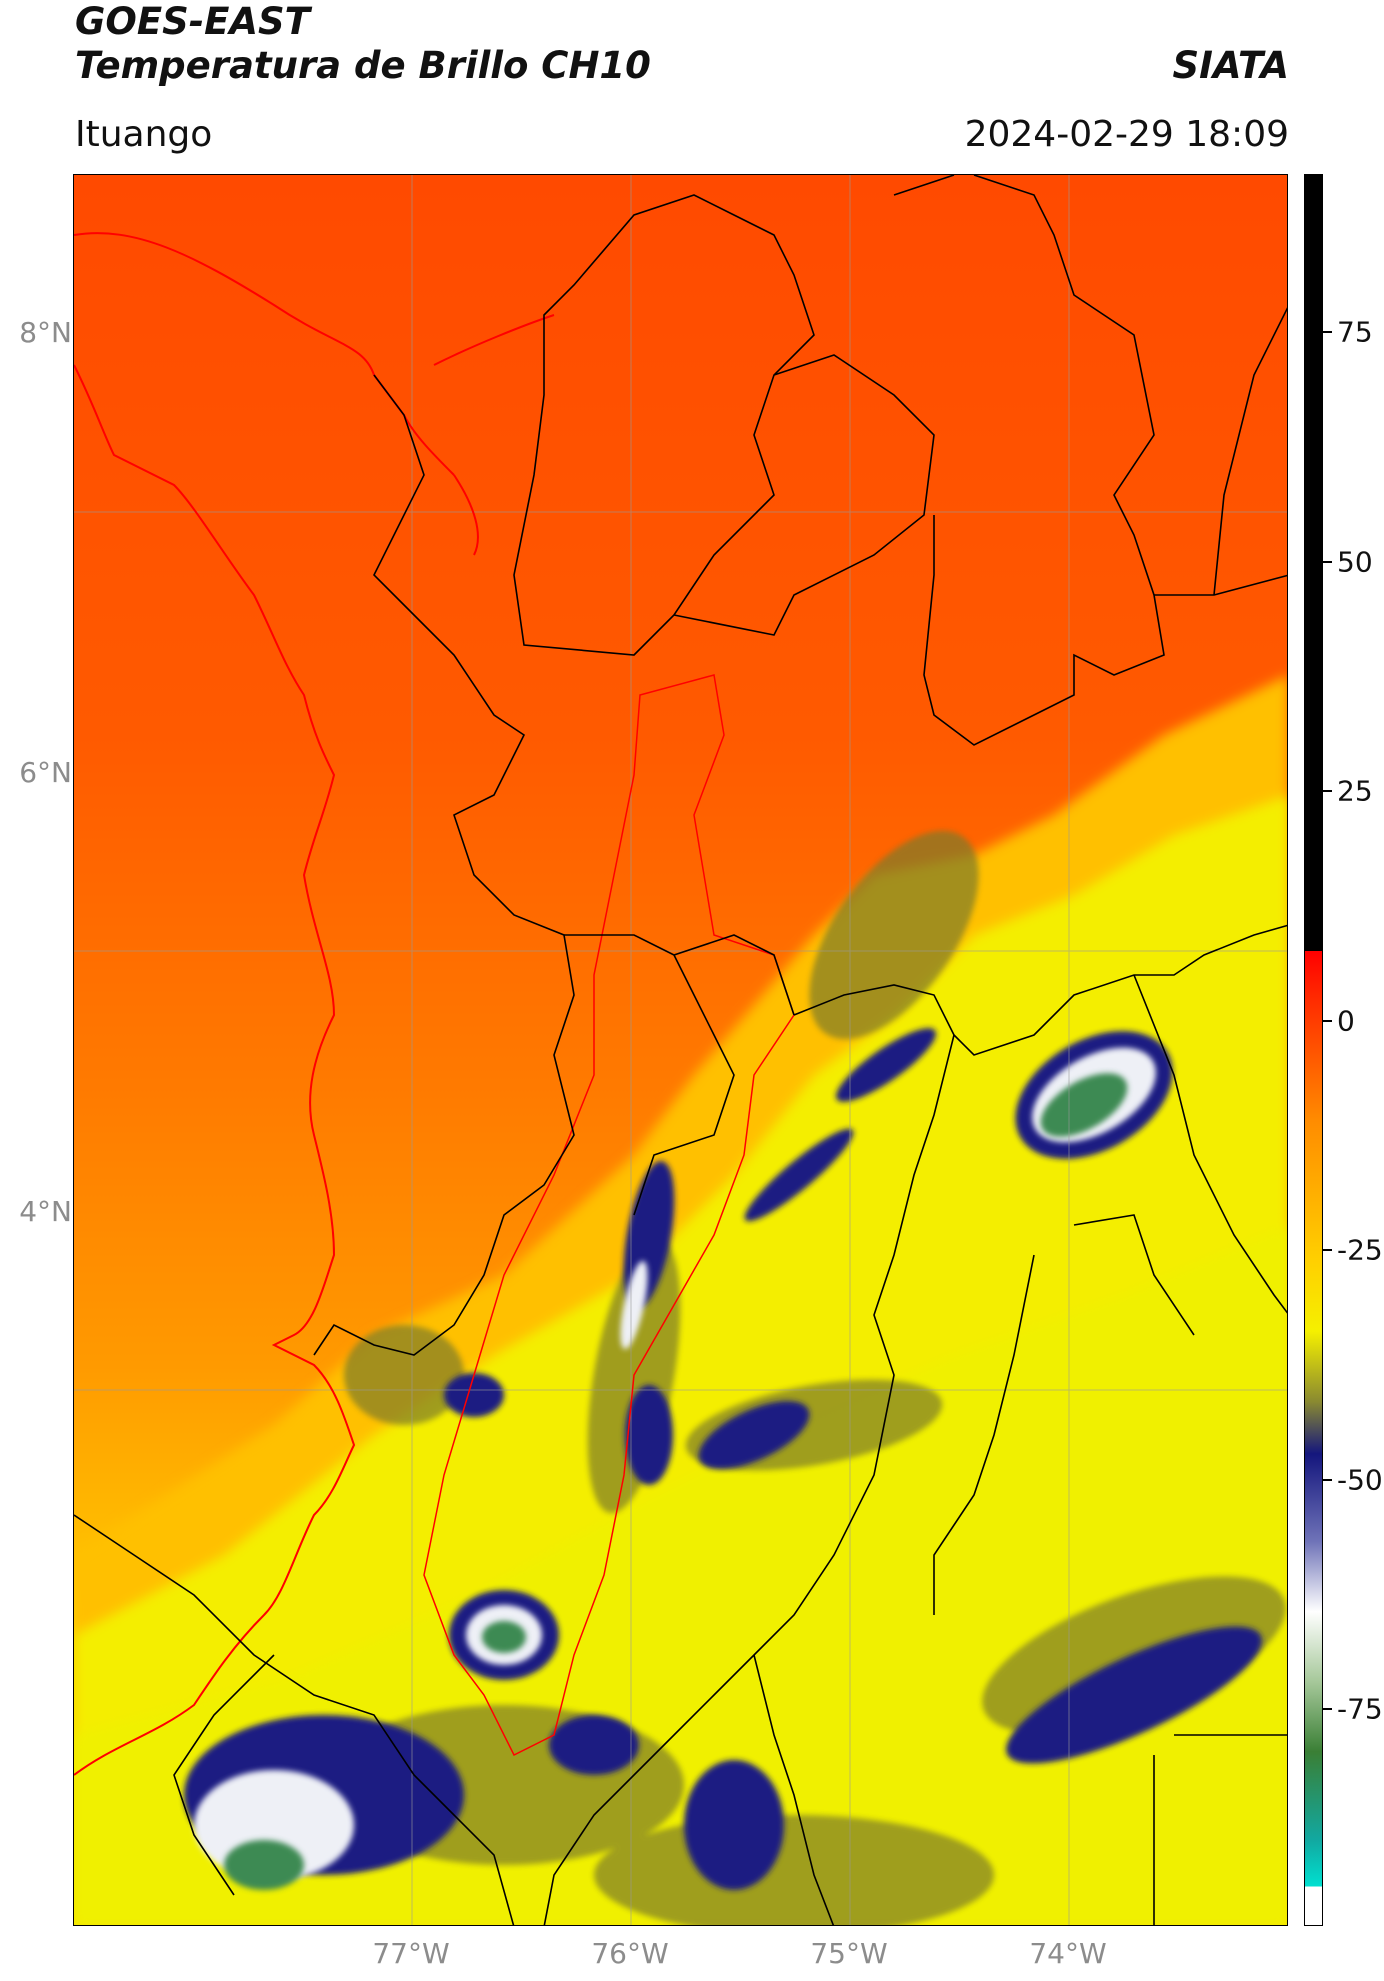 The image size is (1384, 1981). I want to click on colorbar-gradient, so click(1313, 1050).